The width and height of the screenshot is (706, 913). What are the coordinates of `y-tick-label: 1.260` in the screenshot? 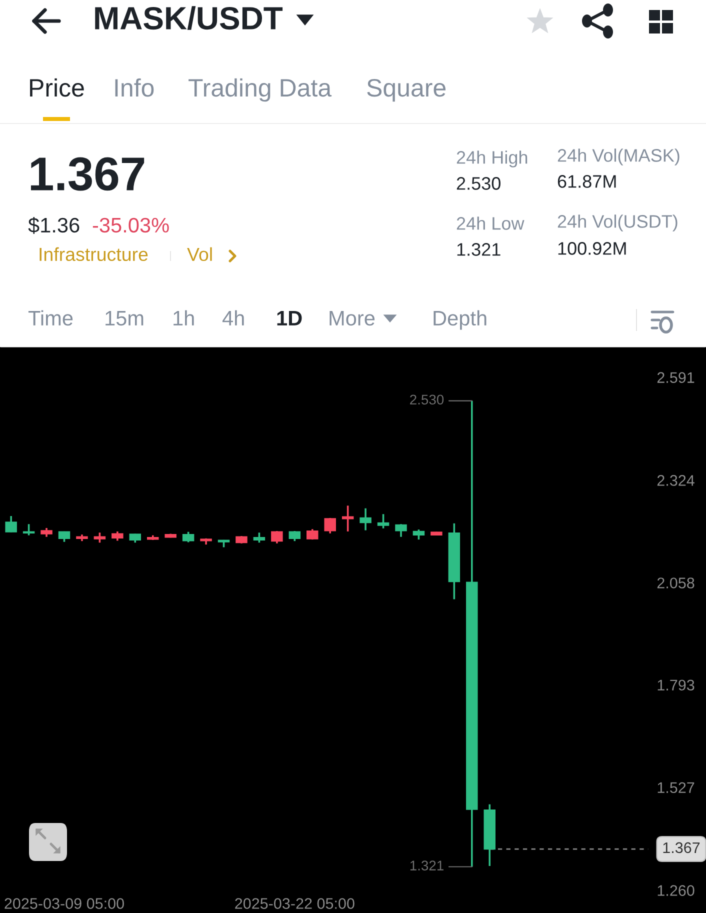 It's located at (676, 890).